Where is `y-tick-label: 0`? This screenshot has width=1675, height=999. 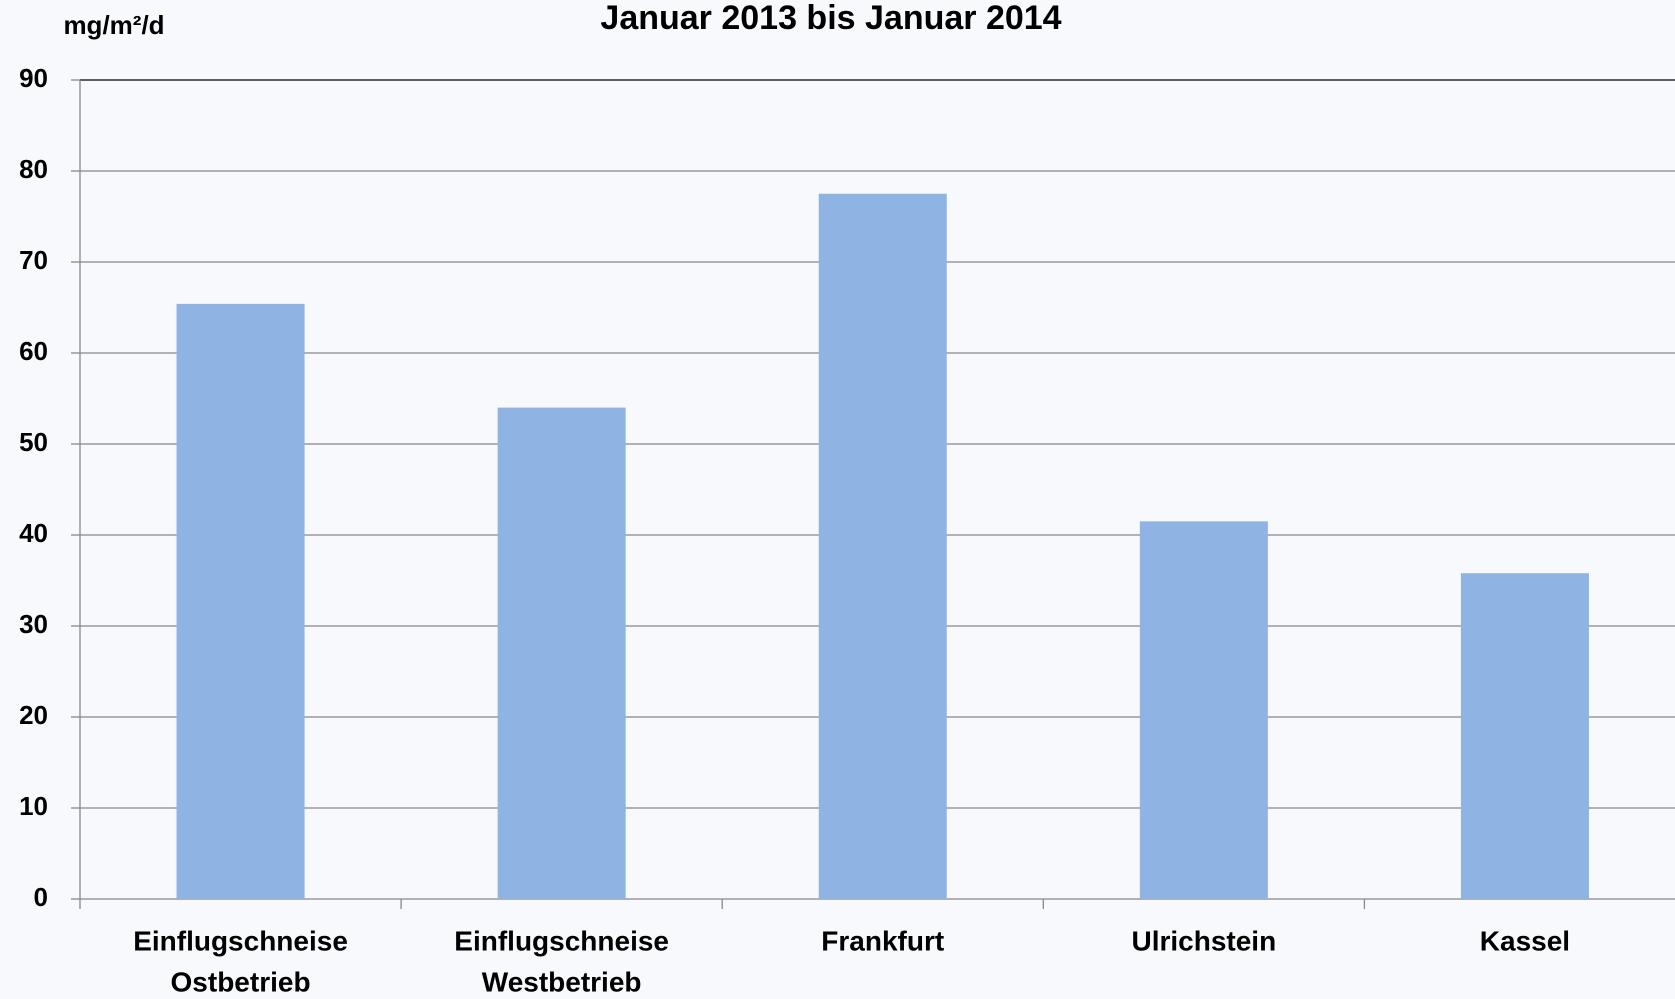
y-tick-label: 0 is located at coordinates (41, 897).